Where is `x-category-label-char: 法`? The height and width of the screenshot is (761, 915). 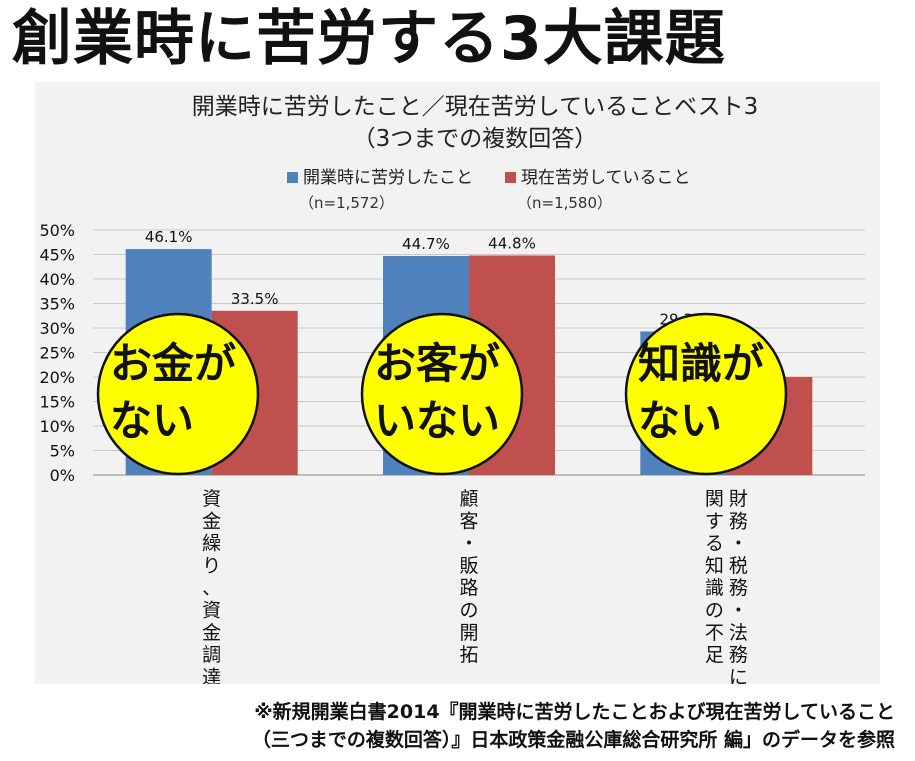
x-category-label-char: 法 is located at coordinates (738, 633).